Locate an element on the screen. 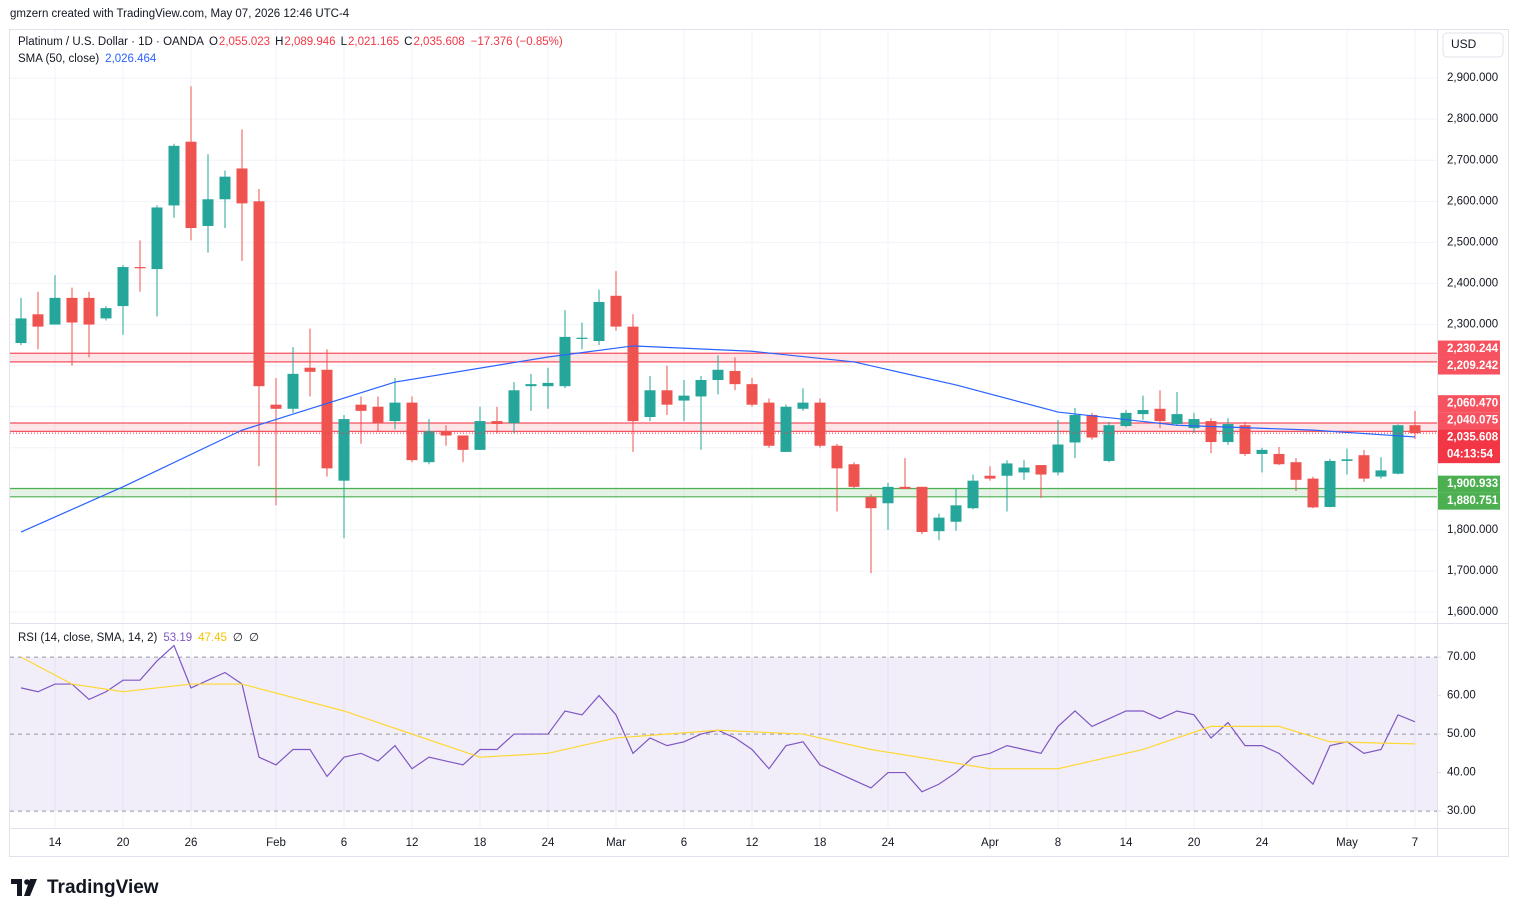  x-tick-label: 6 is located at coordinates (684, 843).